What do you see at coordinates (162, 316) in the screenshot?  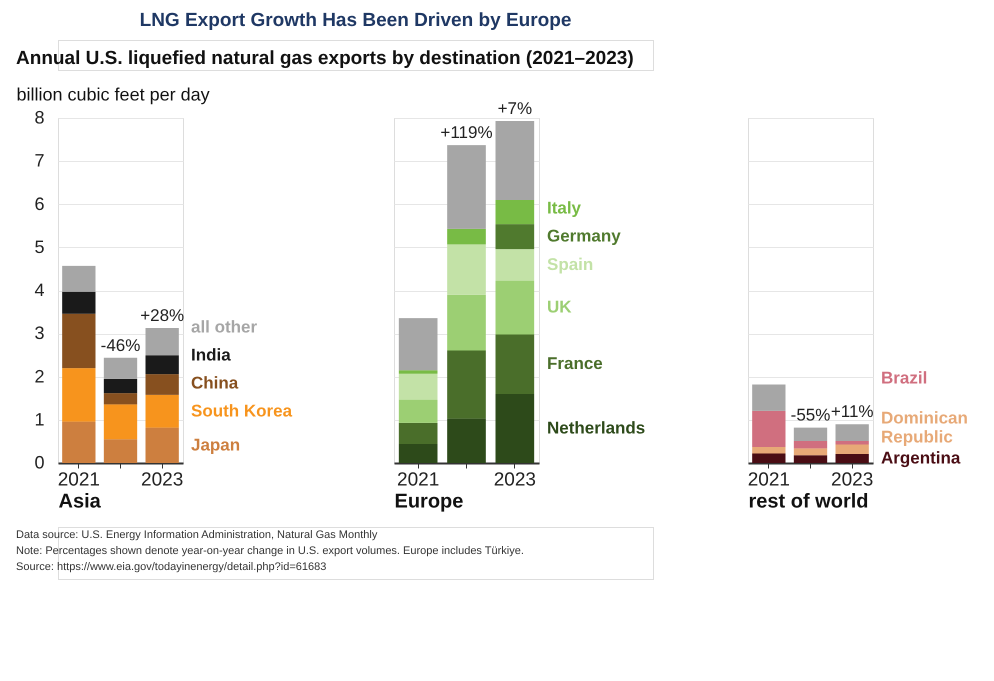 I see `annotation: +28%` at bounding box center [162, 316].